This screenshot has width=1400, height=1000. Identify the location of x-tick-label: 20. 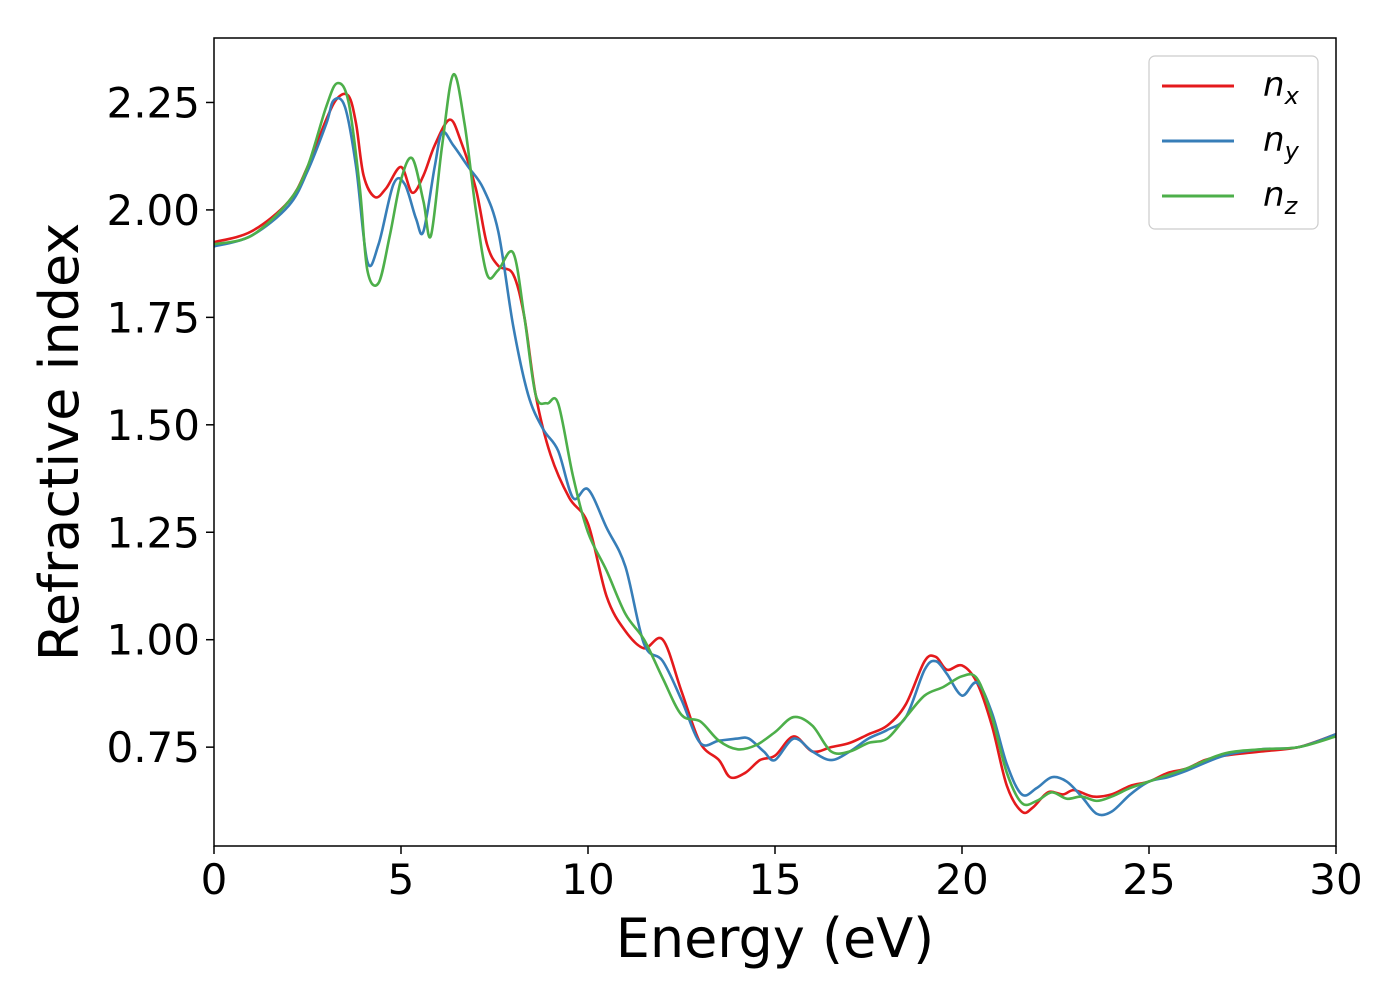
(961, 879).